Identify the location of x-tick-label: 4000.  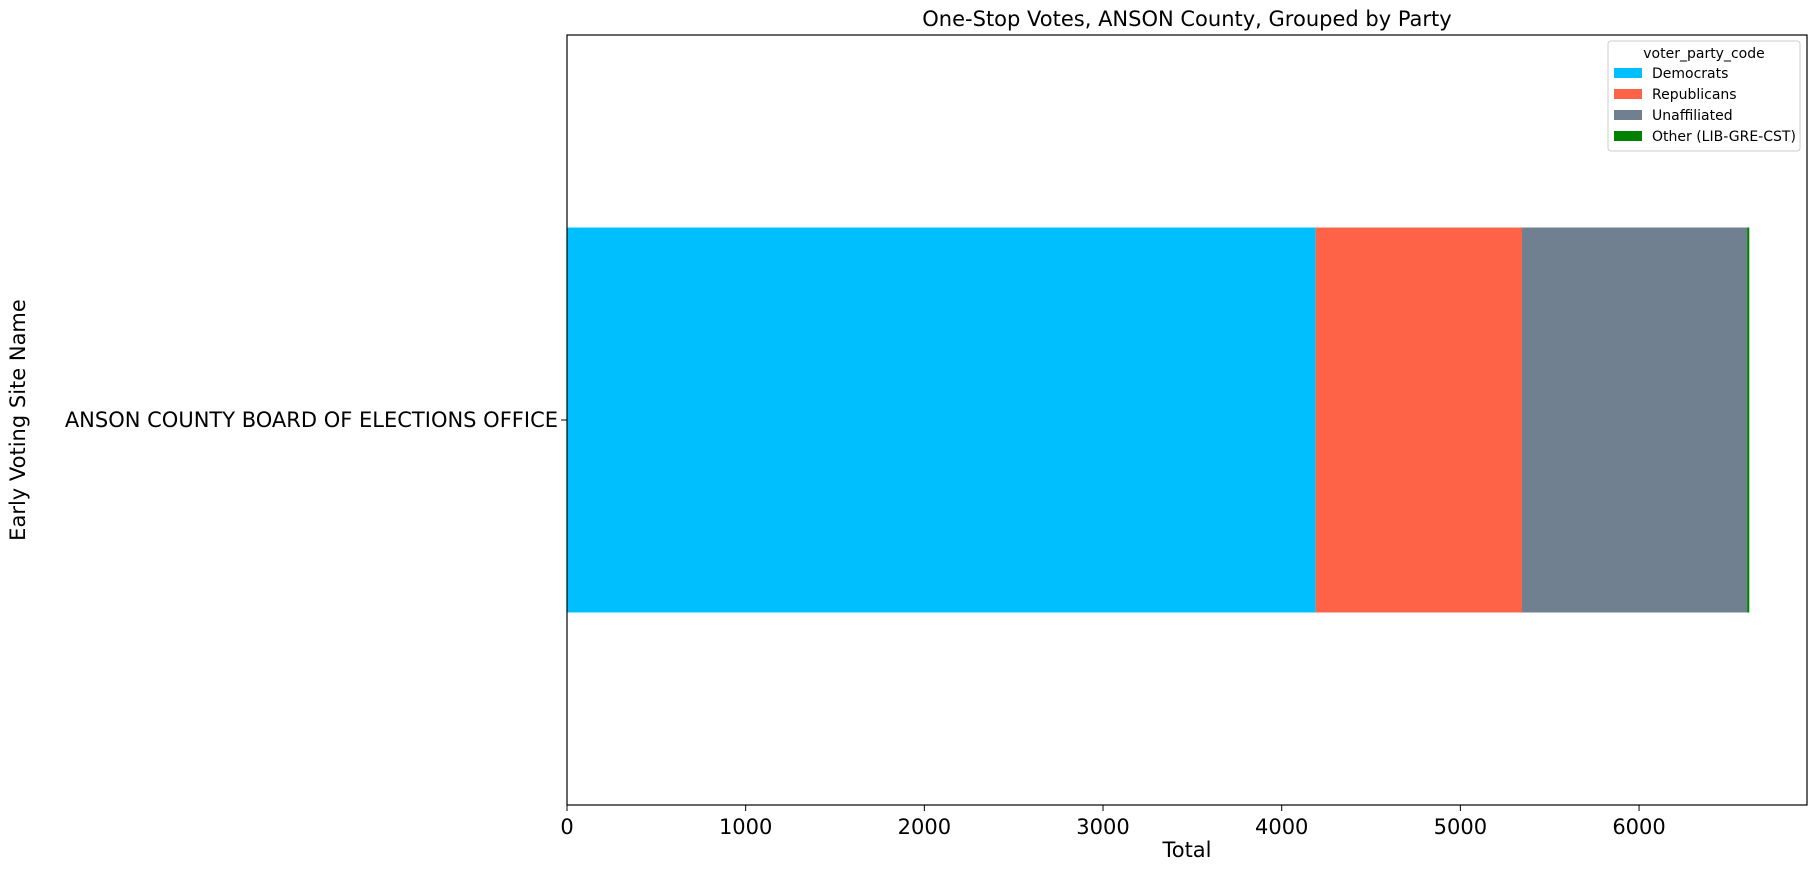
(1281, 827).